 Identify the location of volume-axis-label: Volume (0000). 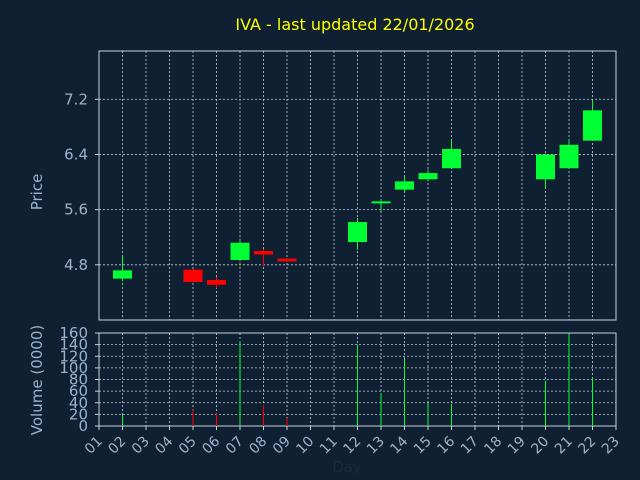
(37, 380).